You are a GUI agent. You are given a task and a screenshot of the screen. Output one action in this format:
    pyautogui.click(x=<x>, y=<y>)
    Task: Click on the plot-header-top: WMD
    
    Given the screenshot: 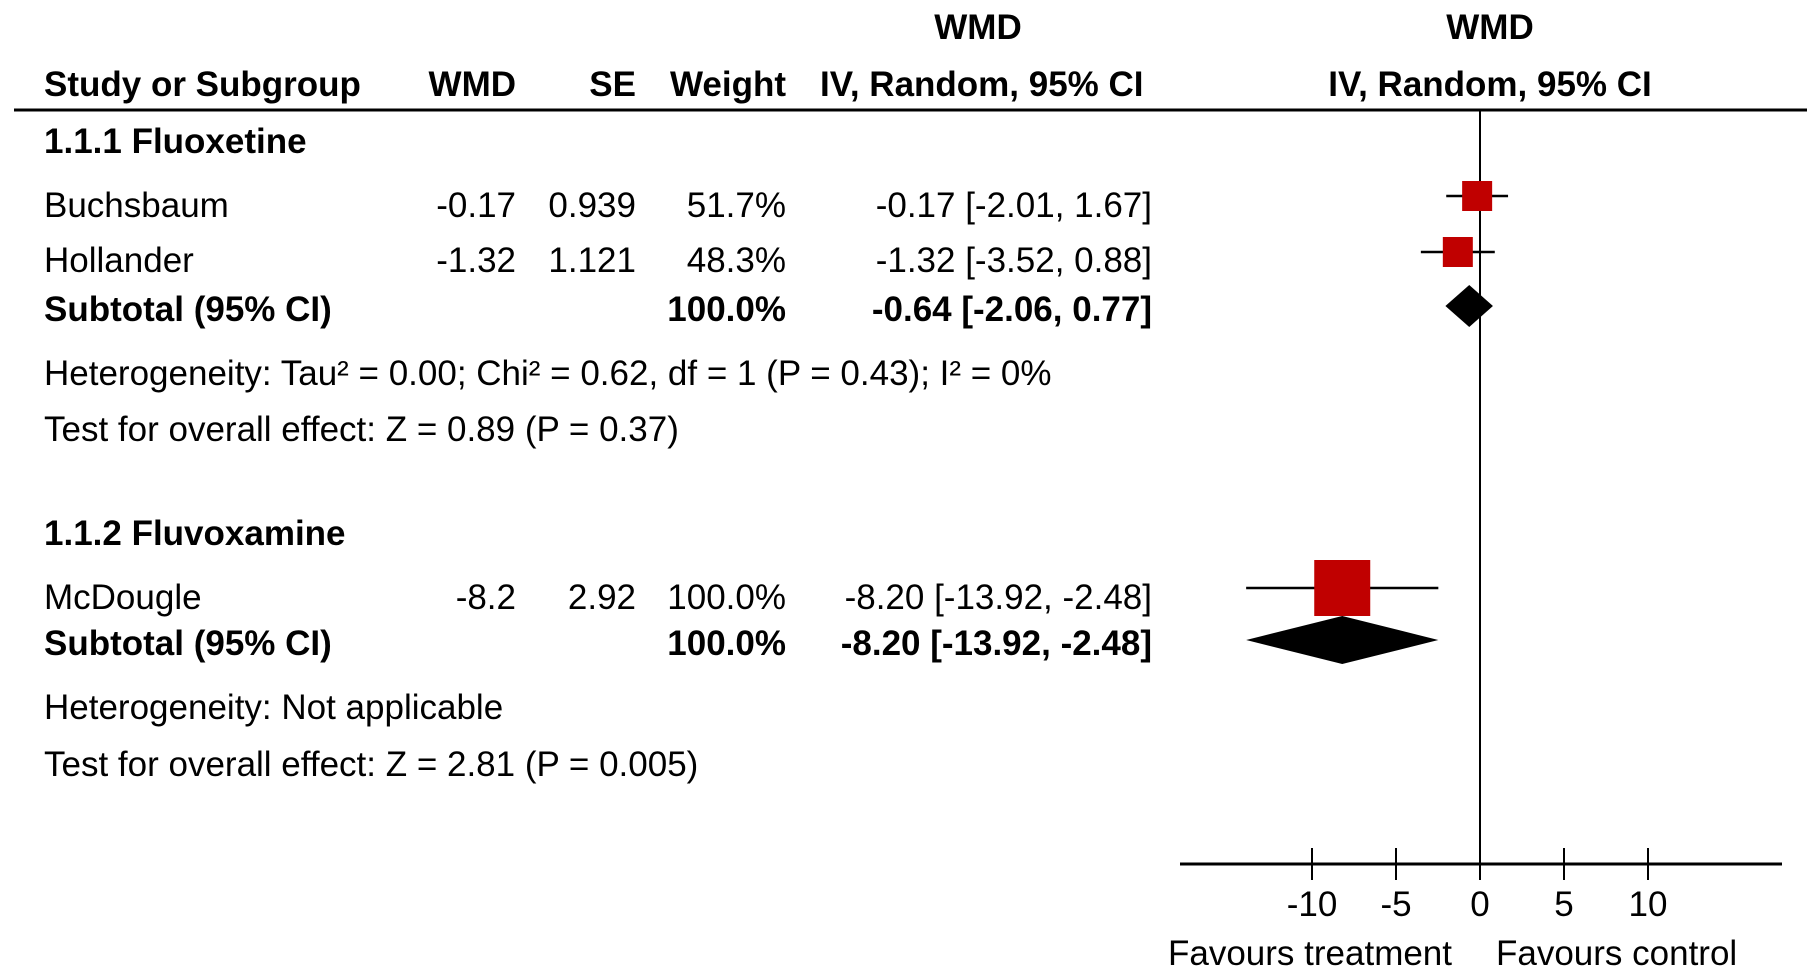 What is the action you would take?
    pyautogui.click(x=1490, y=27)
    